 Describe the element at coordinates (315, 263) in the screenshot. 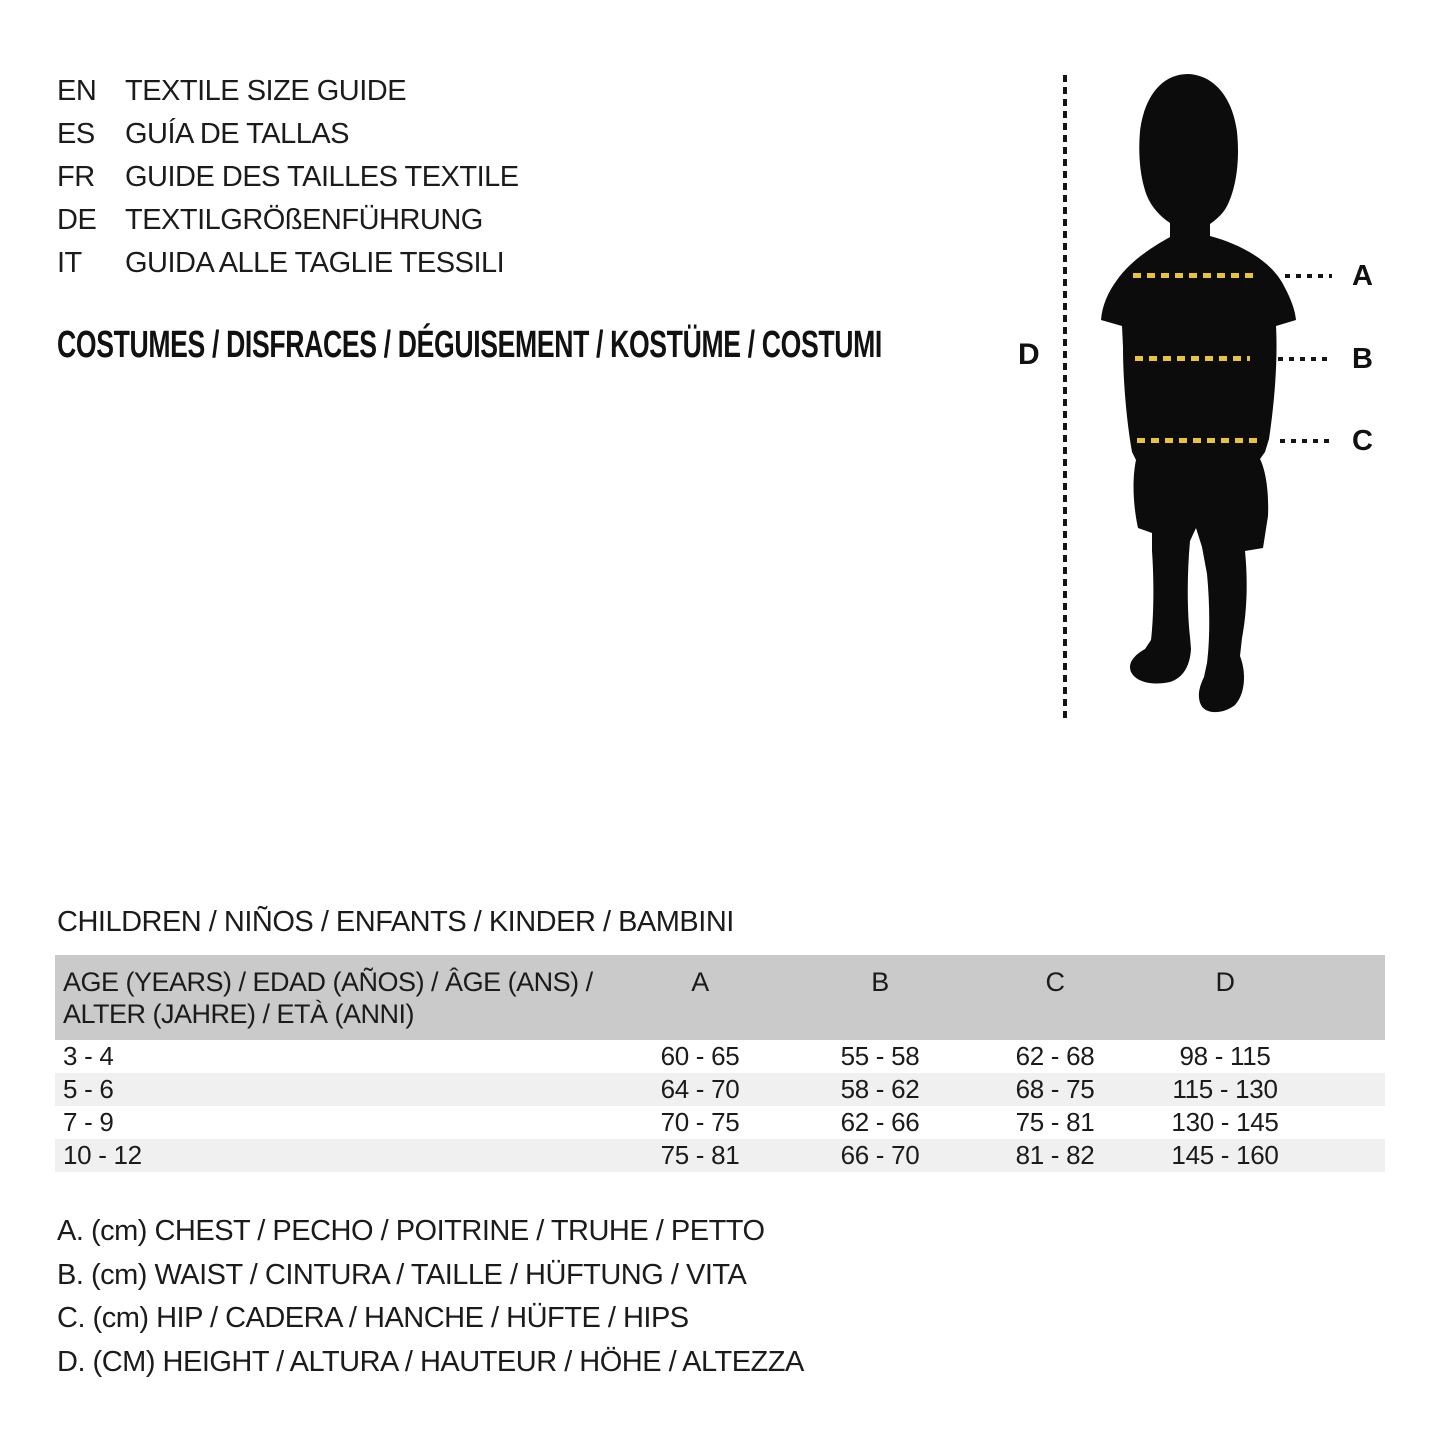

I see `language-title: GUIDA ALLE TAGLIE TESSILI` at that location.